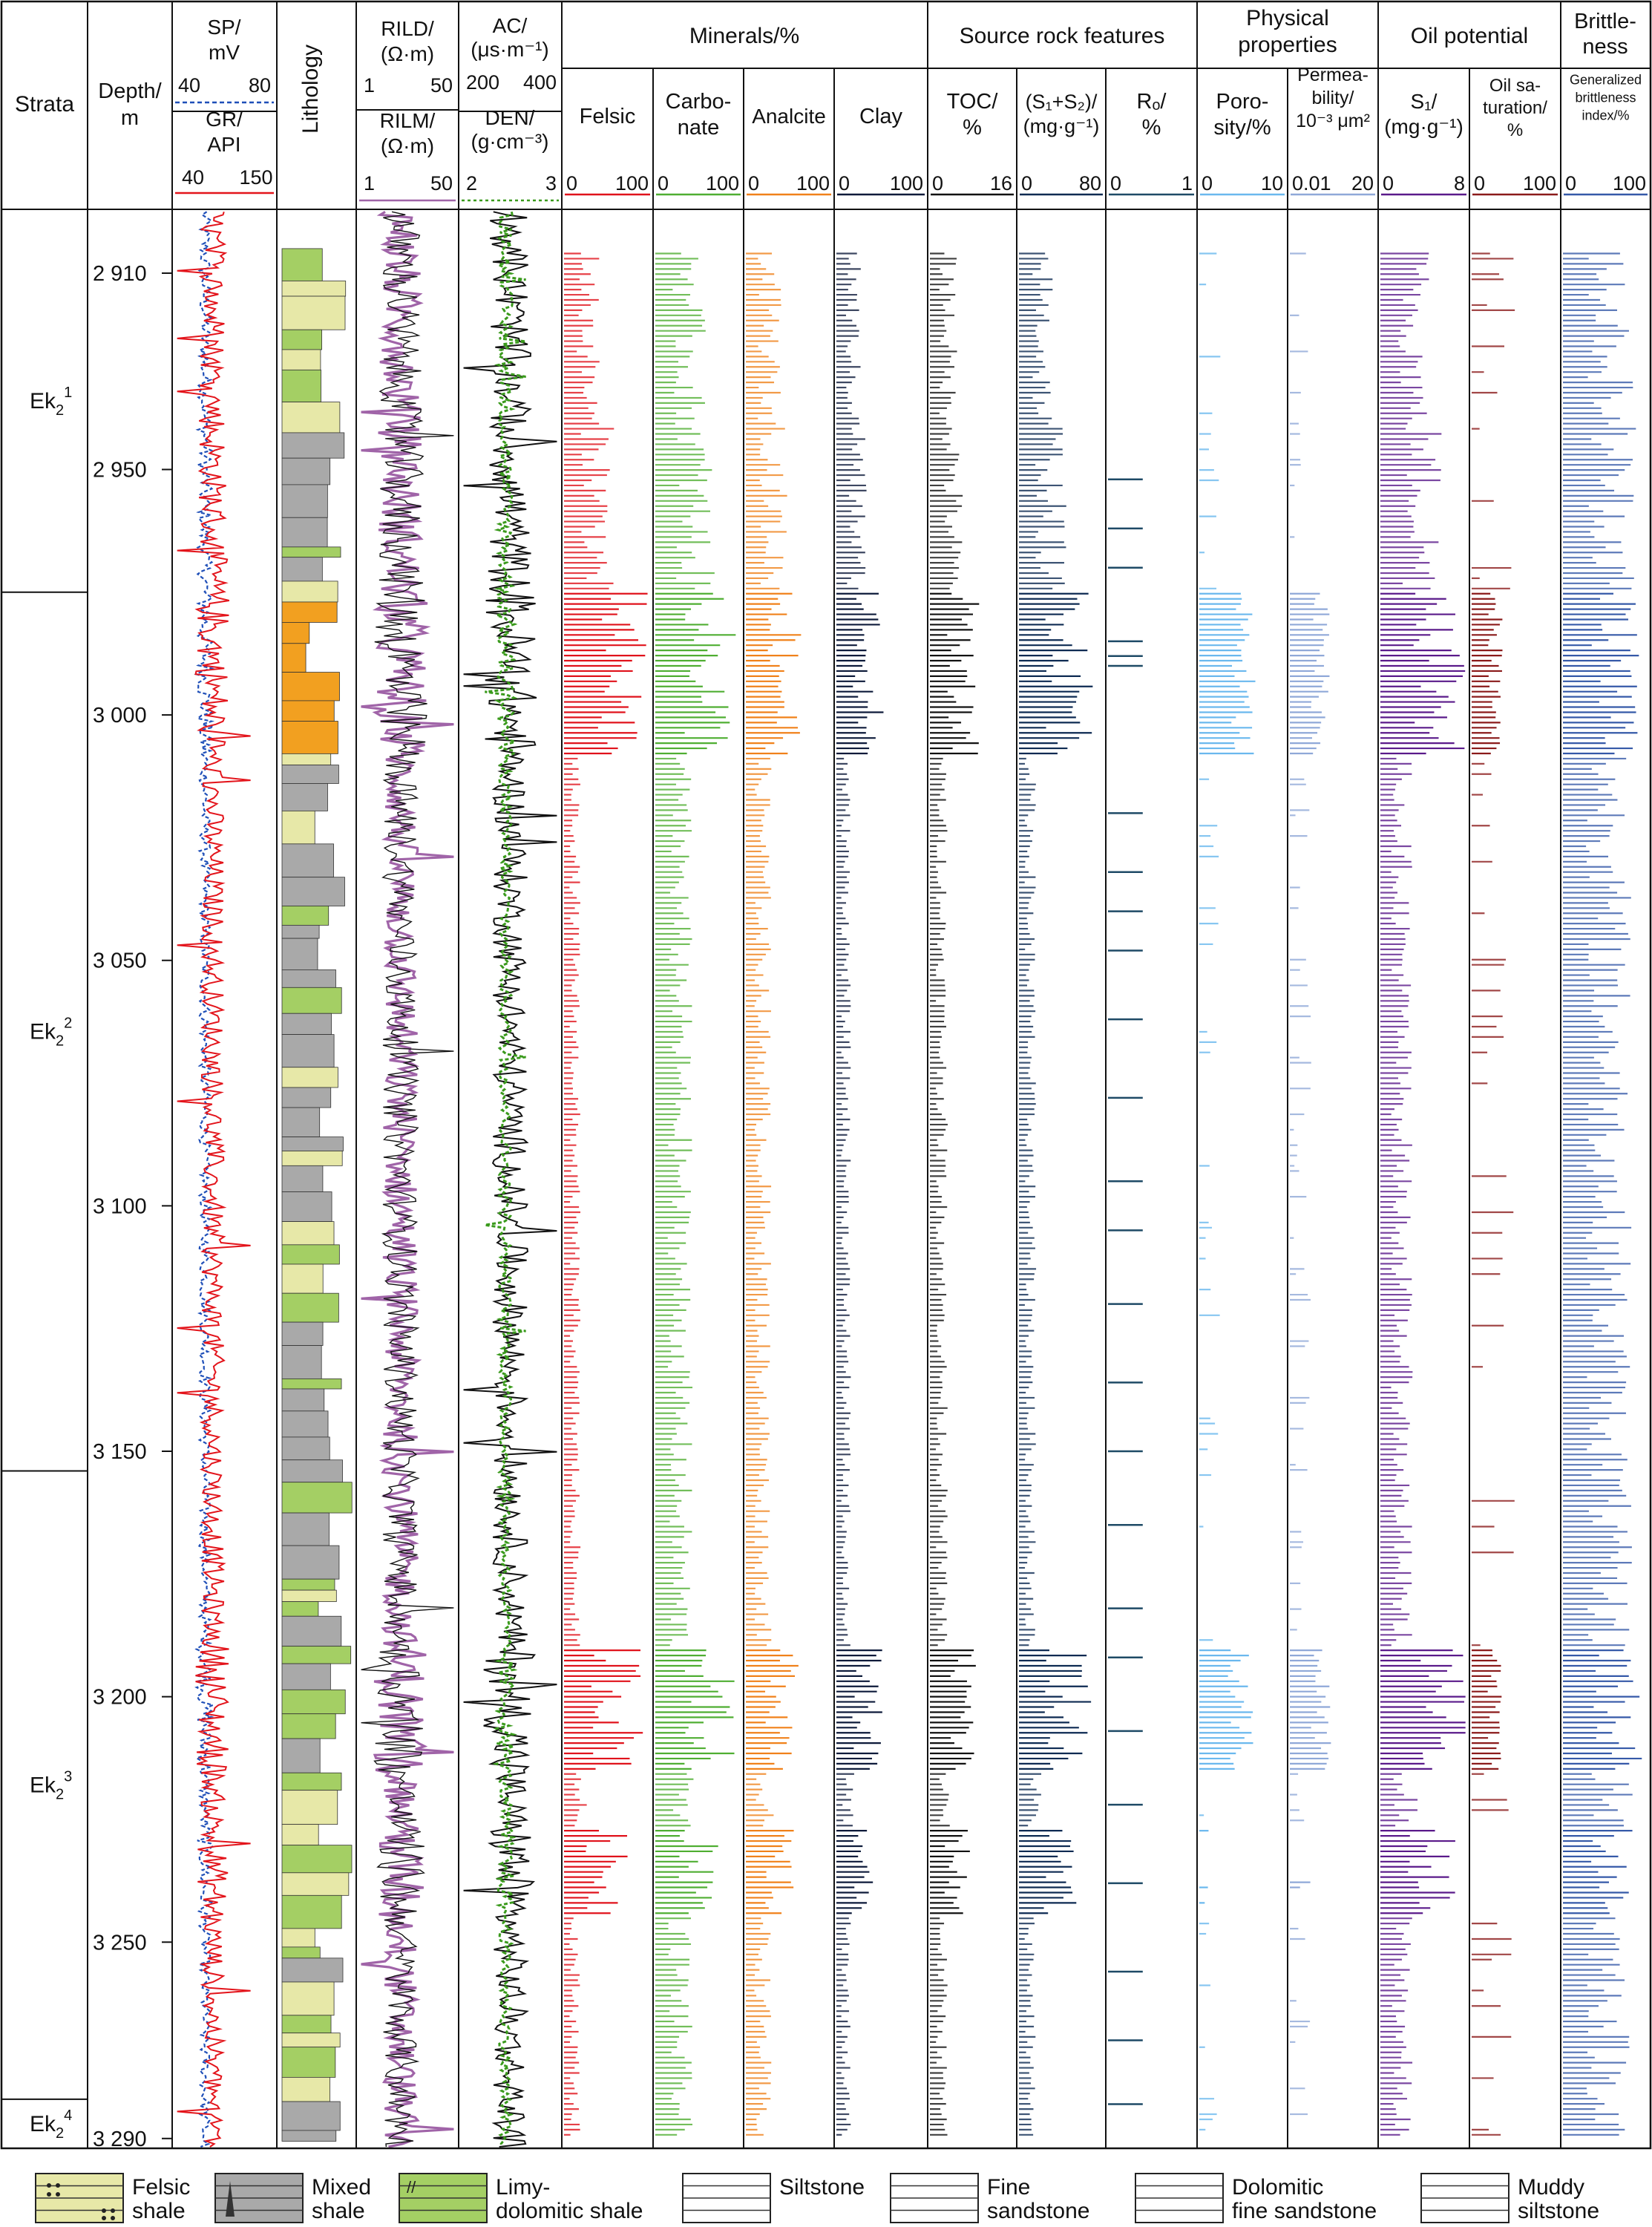 This screenshot has height=2227, width=1652. What do you see at coordinates (1061, 126) in the screenshot?
I see `track-header-s1s2-1: (mg·g⁻¹)` at bounding box center [1061, 126].